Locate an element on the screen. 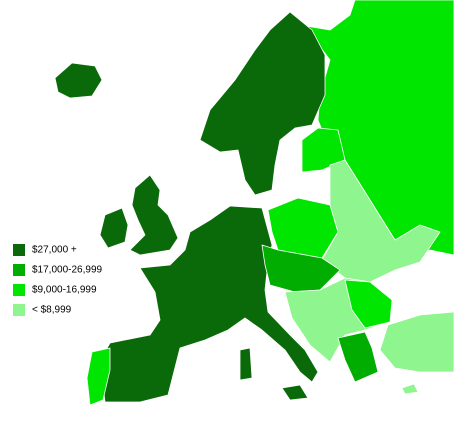 This screenshot has width=454, height=422. east-europe is located at coordinates (381, 221).